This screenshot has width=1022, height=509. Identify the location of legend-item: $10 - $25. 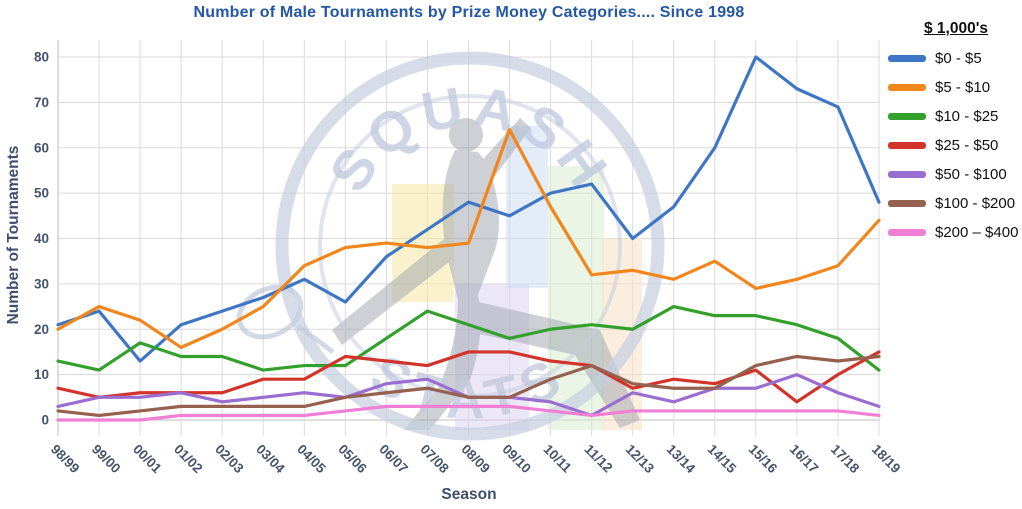
(954, 116).